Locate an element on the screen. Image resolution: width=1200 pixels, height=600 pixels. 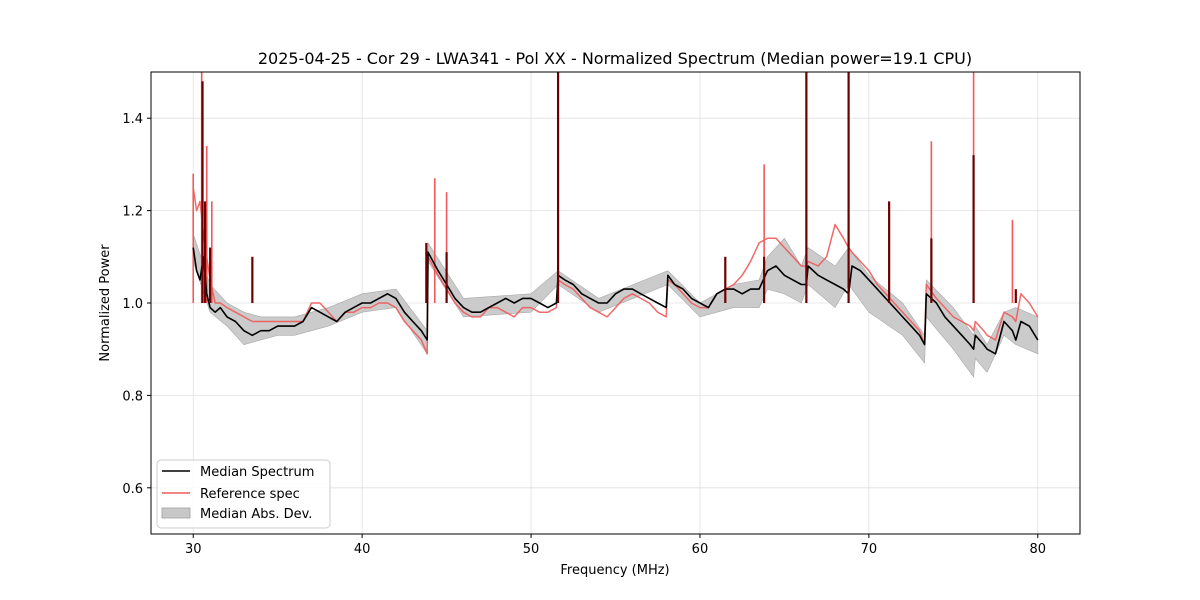
legend-label-mad: Median Abs. Dev. is located at coordinates (256, 514).